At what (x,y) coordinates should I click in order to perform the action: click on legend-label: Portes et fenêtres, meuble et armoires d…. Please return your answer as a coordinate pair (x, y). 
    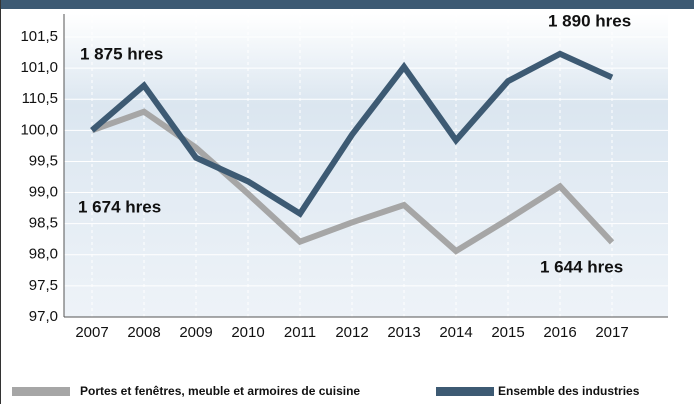
    Looking at the image, I should click on (220, 391).